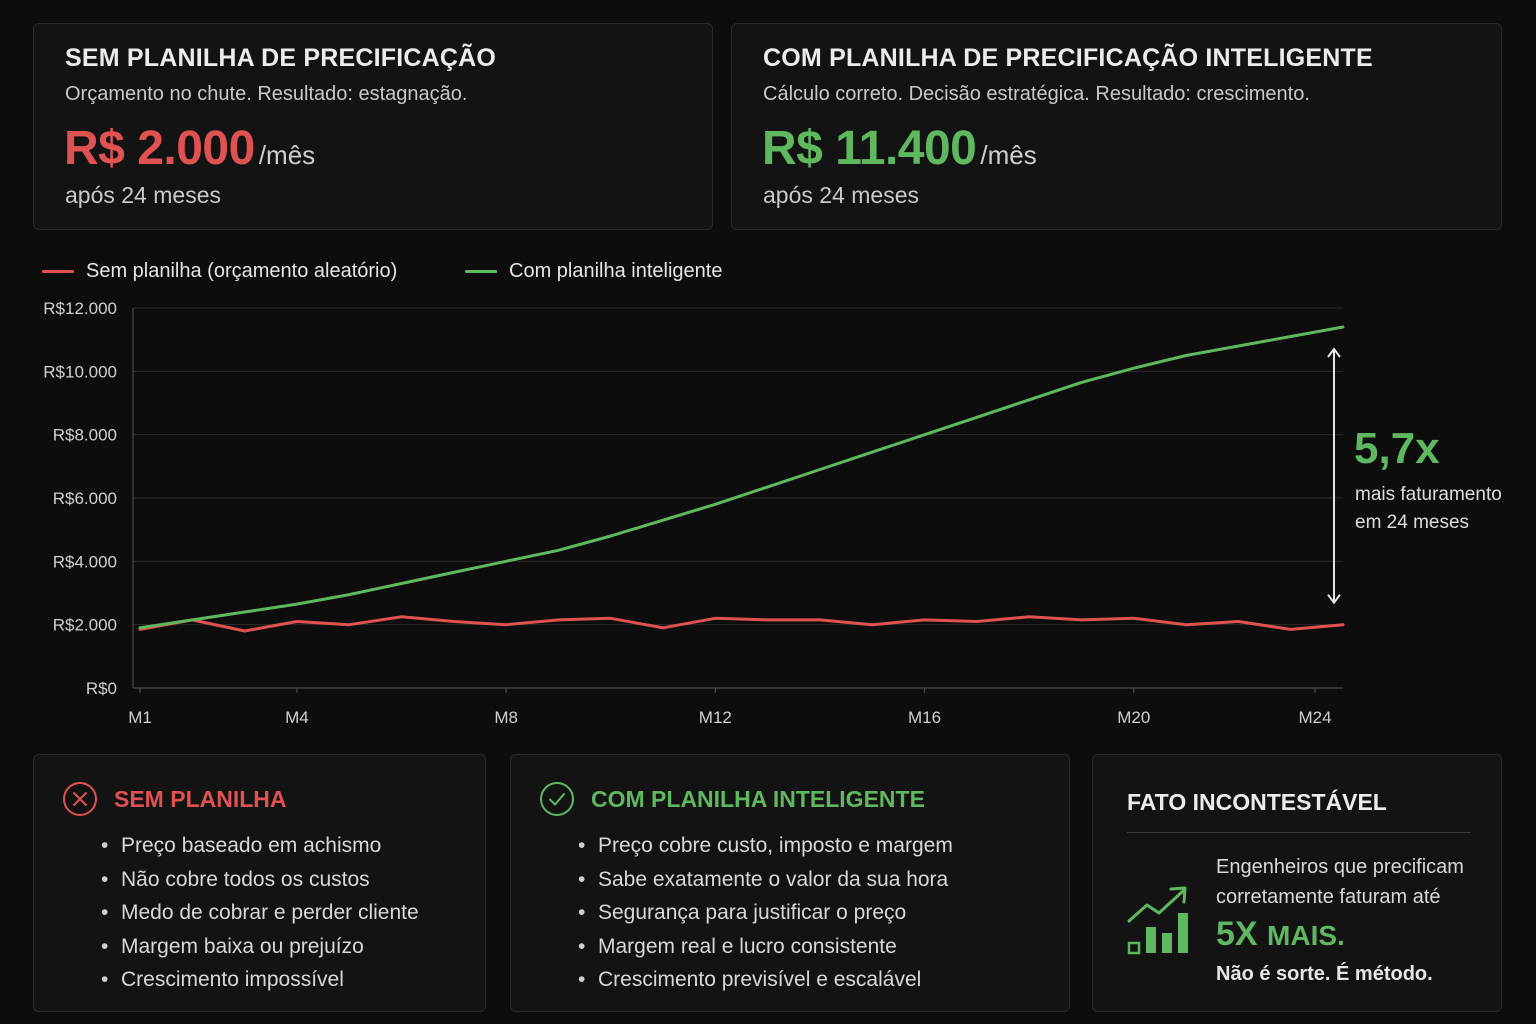 The width and height of the screenshot is (1536, 1024). What do you see at coordinates (557, 799) in the screenshot?
I see `check-circle-icon` at bounding box center [557, 799].